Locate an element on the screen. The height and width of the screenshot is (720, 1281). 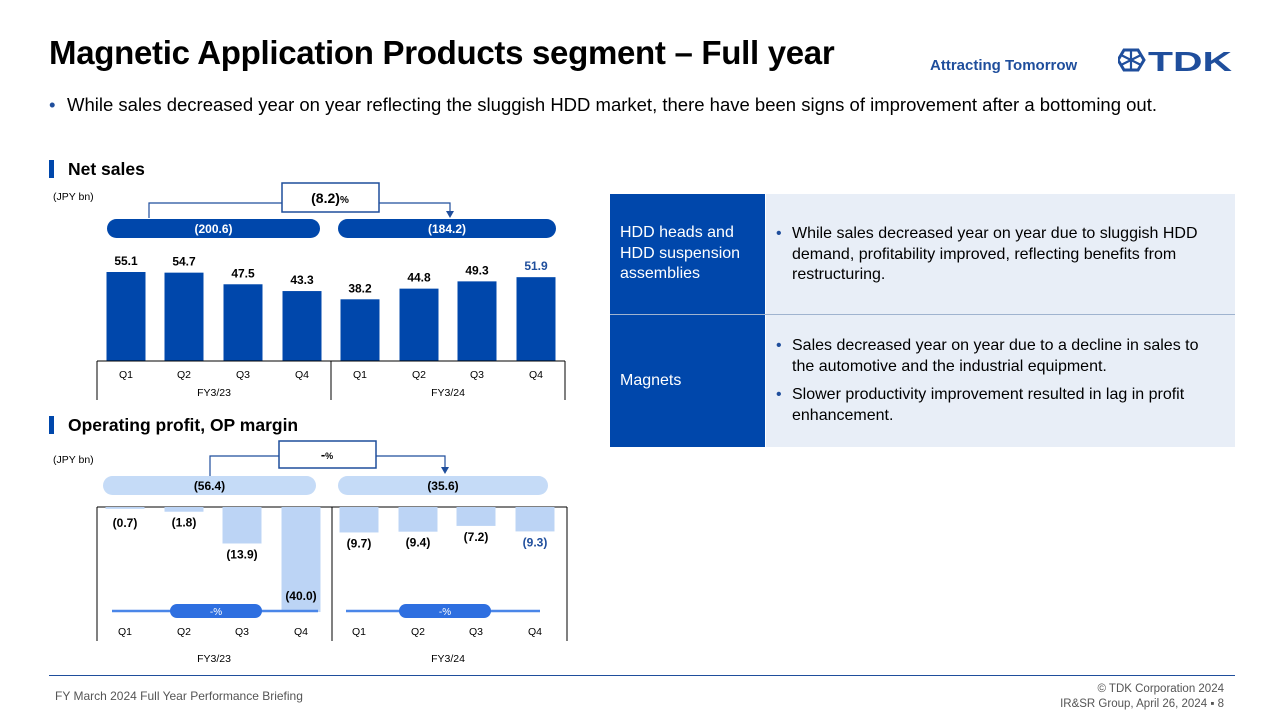
data-label: 44.8 is located at coordinates (419, 278).